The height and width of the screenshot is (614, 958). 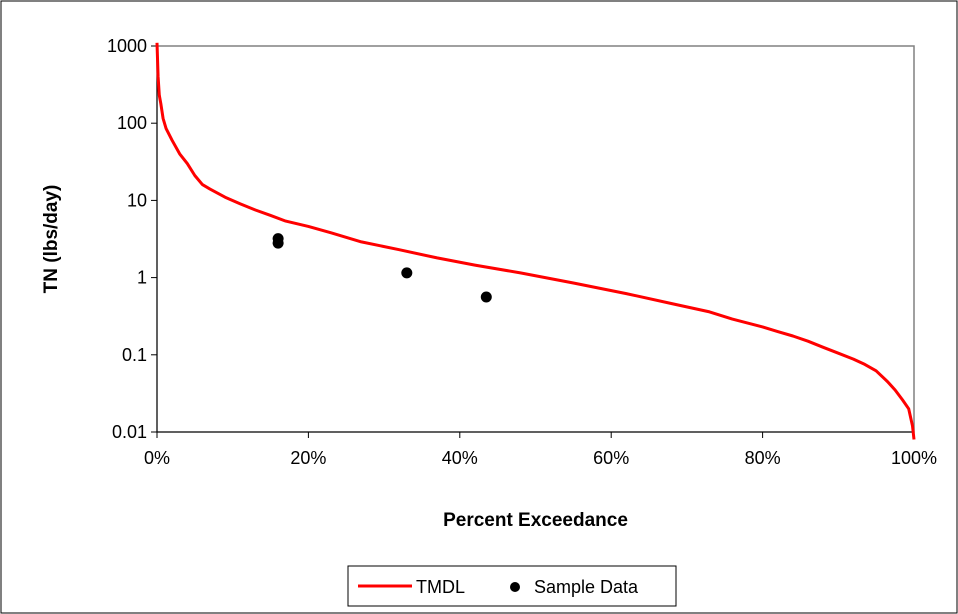 What do you see at coordinates (142, 278) in the screenshot?
I see `y-tick-label: 1` at bounding box center [142, 278].